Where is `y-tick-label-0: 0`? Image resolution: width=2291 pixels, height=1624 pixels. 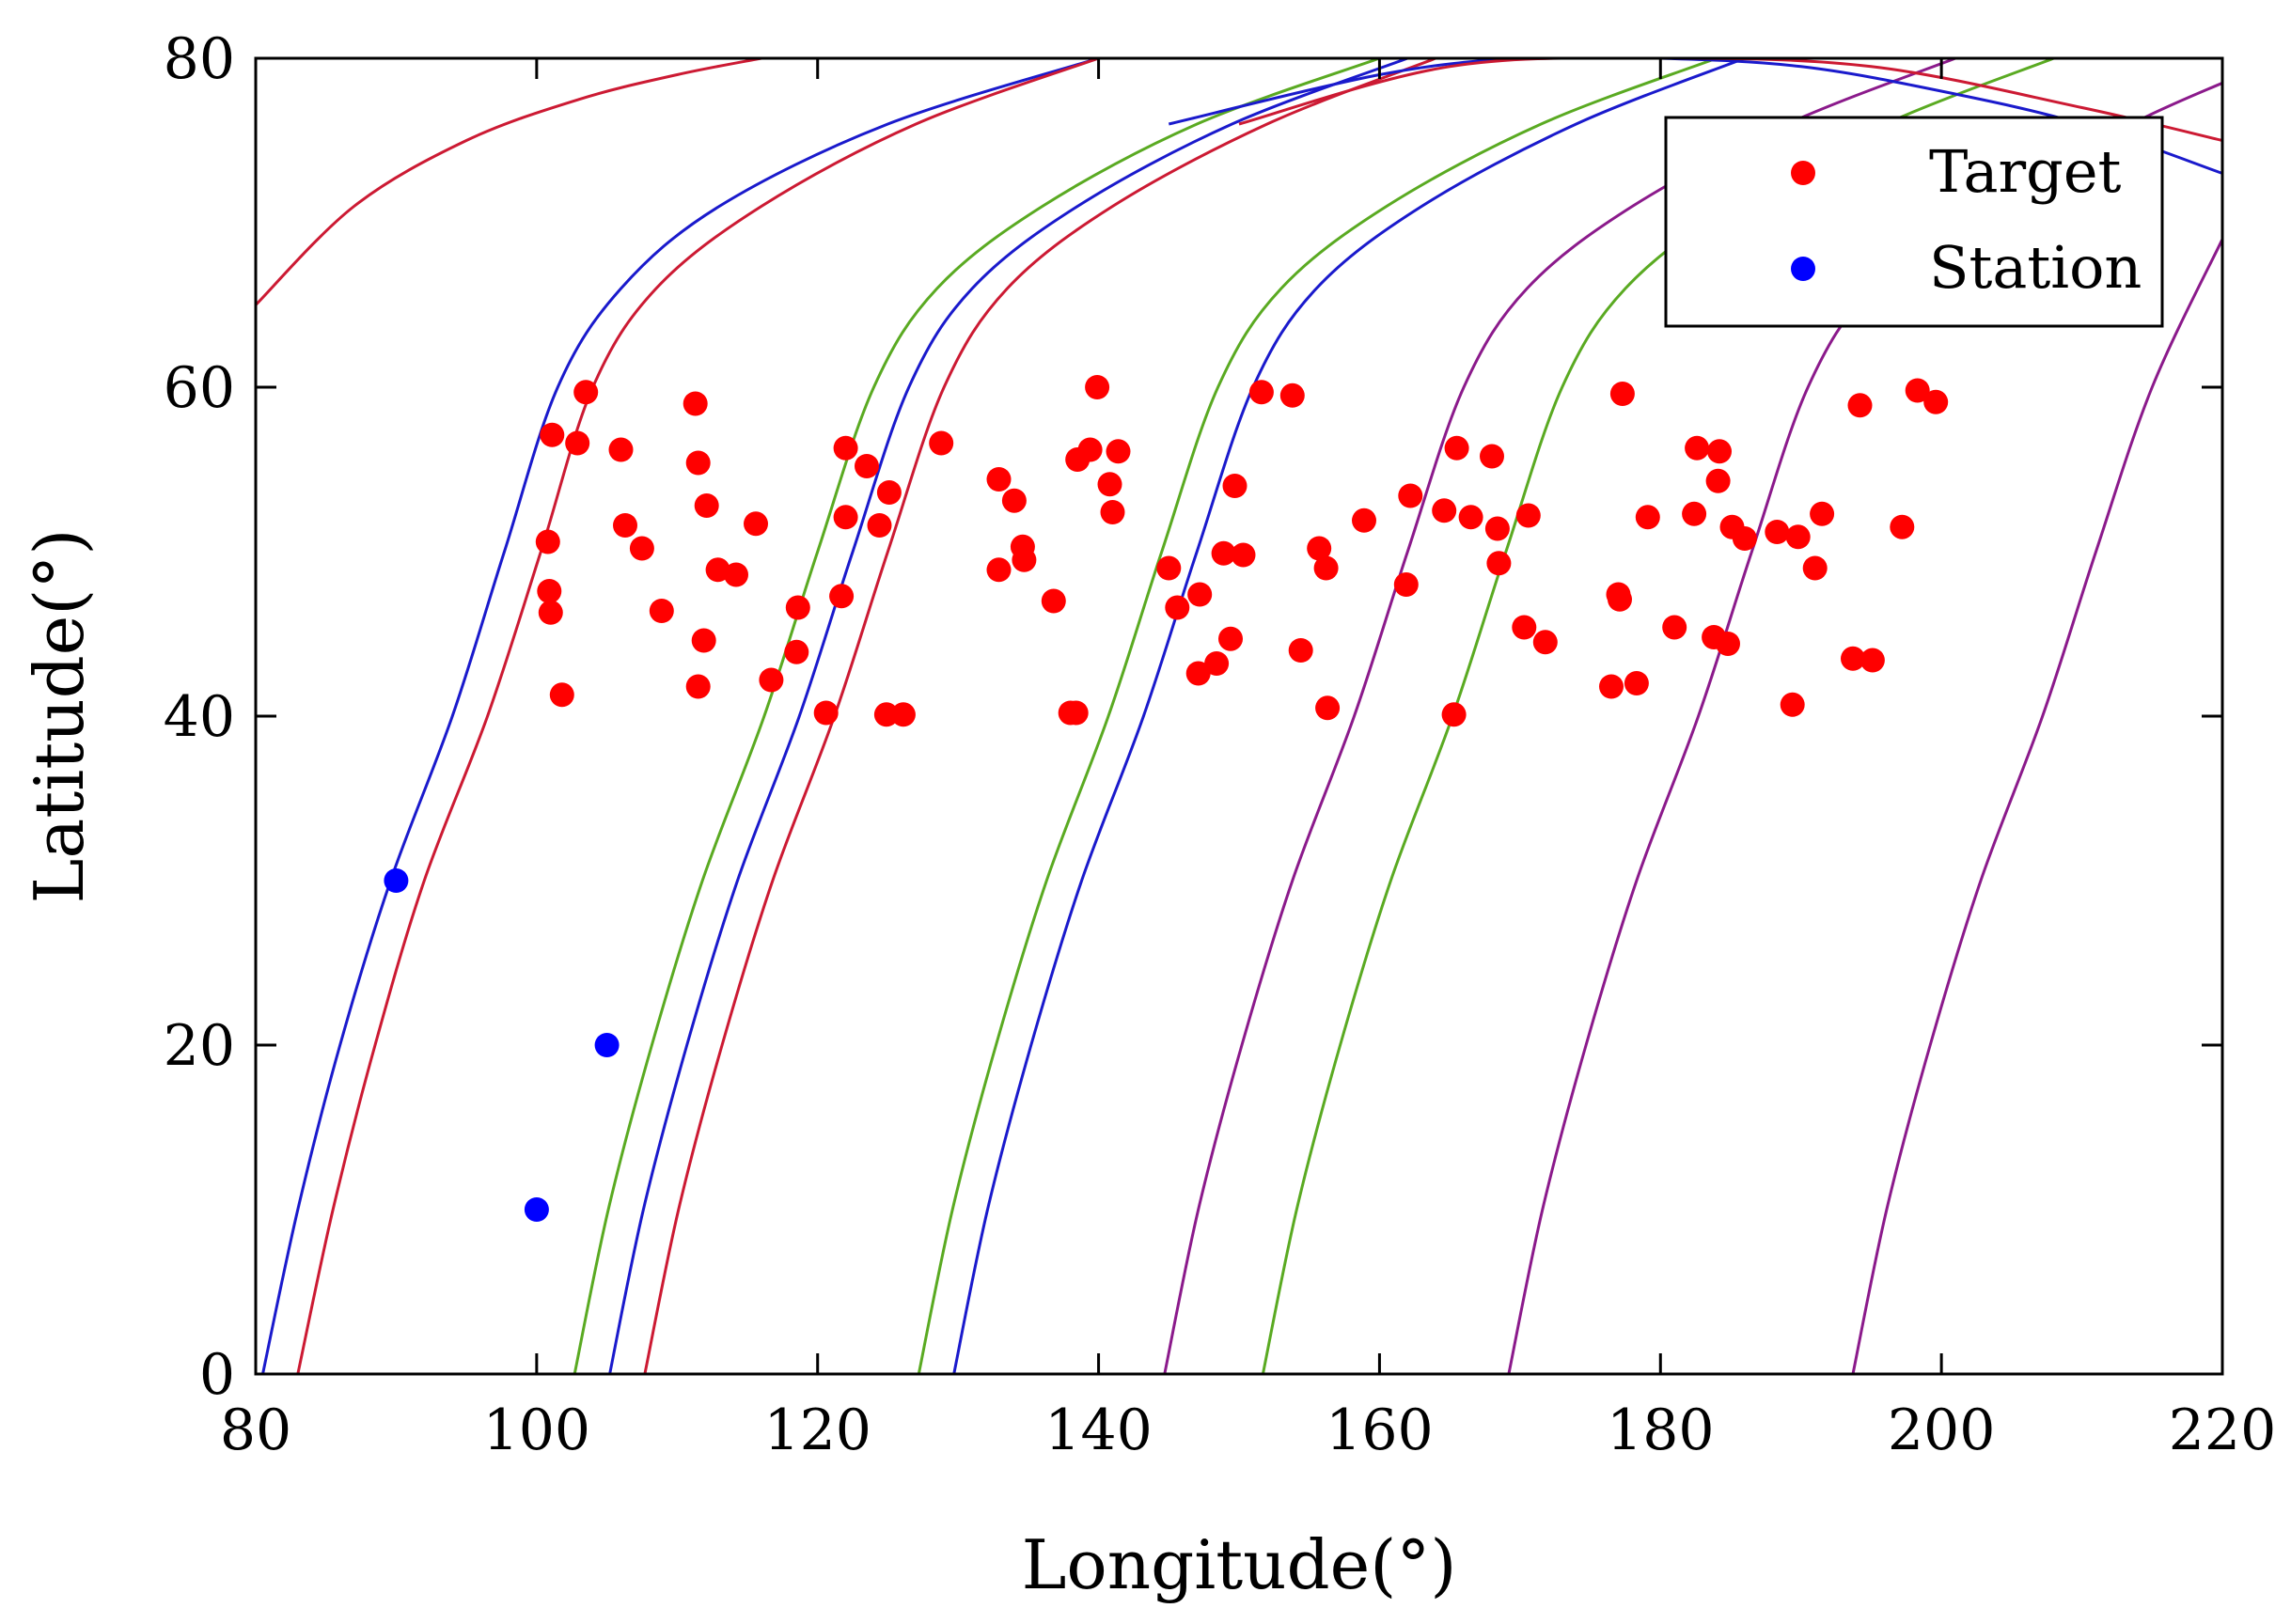
y-tick-label-0: 0 is located at coordinates (217, 1375).